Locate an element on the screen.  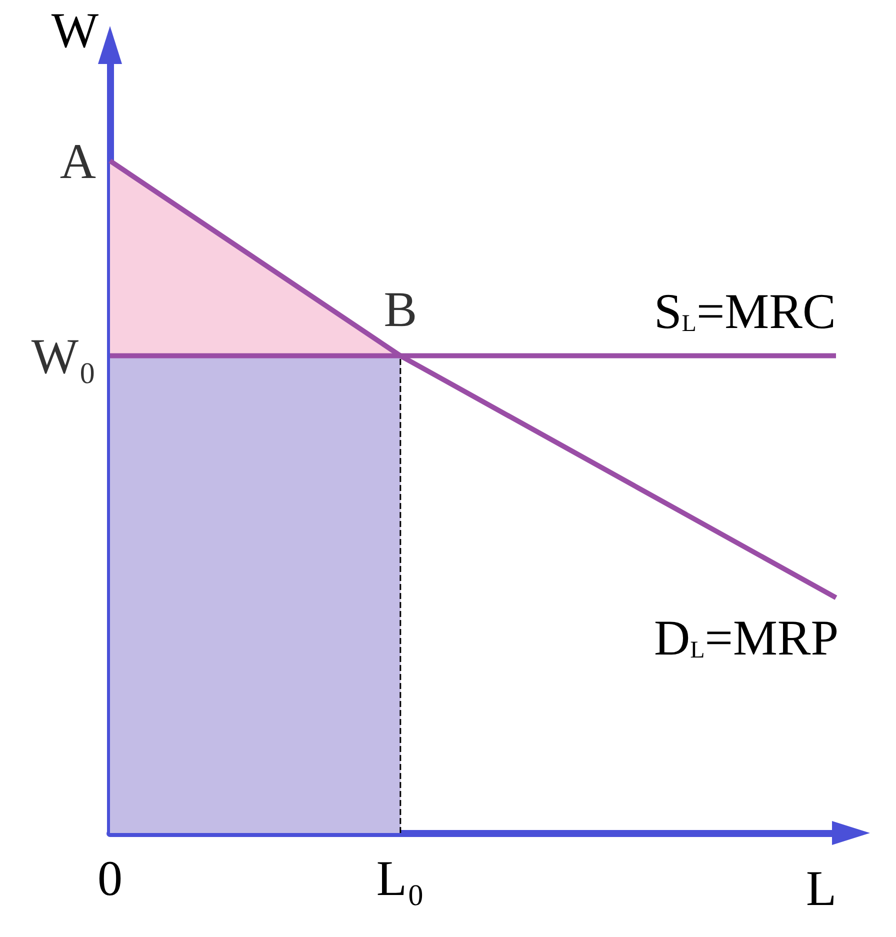
series-label: SL=MRC is located at coordinates (745, 310).